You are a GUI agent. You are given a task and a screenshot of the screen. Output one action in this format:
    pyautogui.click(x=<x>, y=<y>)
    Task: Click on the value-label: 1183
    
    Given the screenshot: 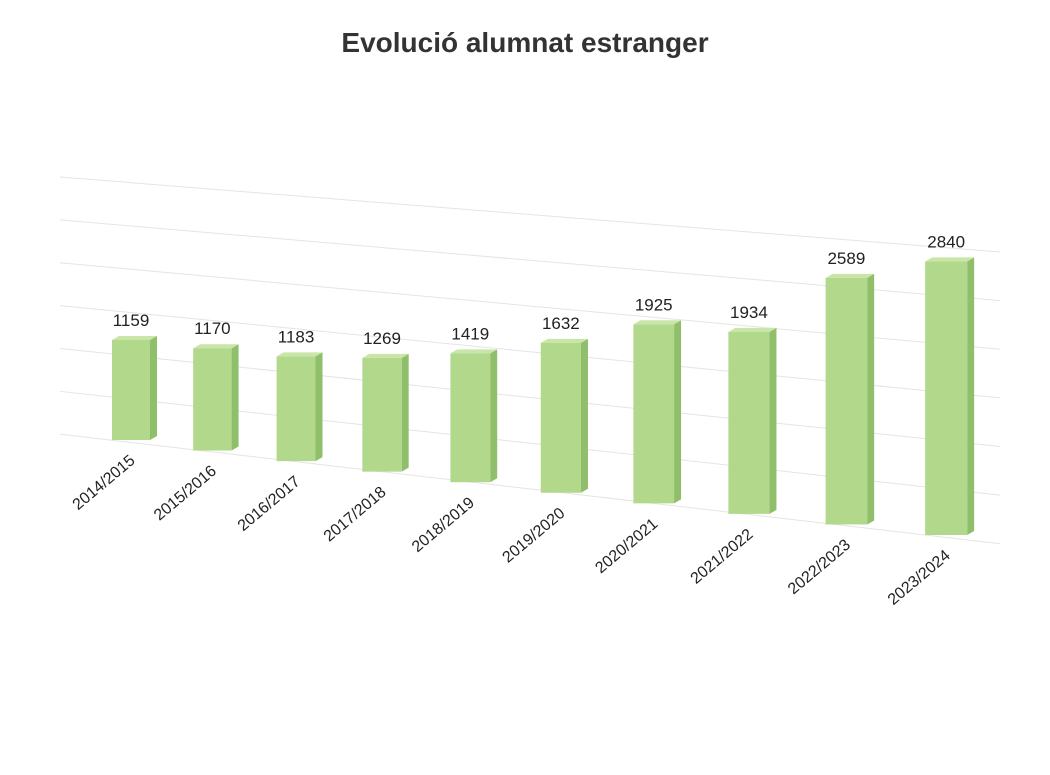 What is the action you would take?
    pyautogui.click(x=296, y=336)
    